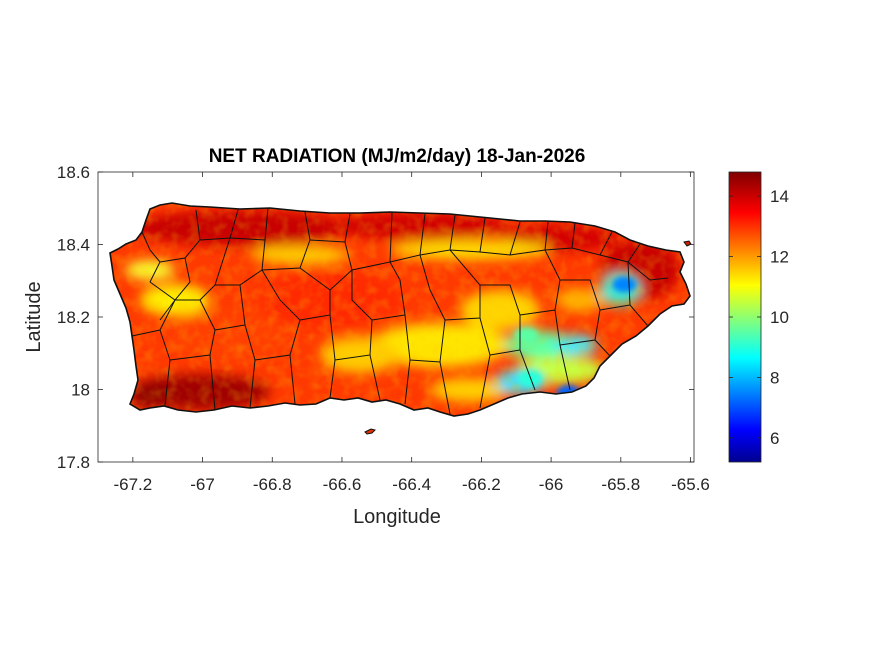 The width and height of the screenshot is (875, 656). I want to click on colorbar, so click(745, 317).